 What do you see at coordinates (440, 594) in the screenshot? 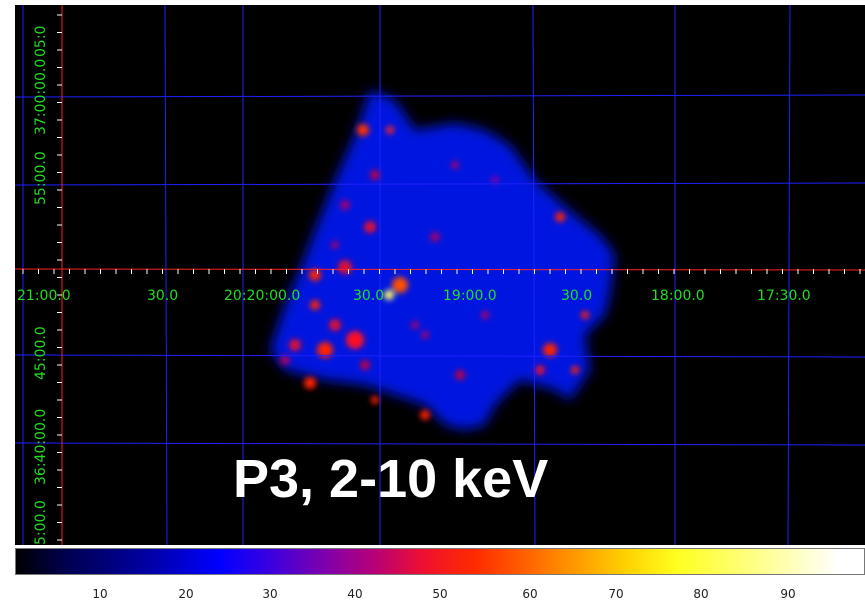
I see `colorbar-tick-label: 50` at bounding box center [440, 594].